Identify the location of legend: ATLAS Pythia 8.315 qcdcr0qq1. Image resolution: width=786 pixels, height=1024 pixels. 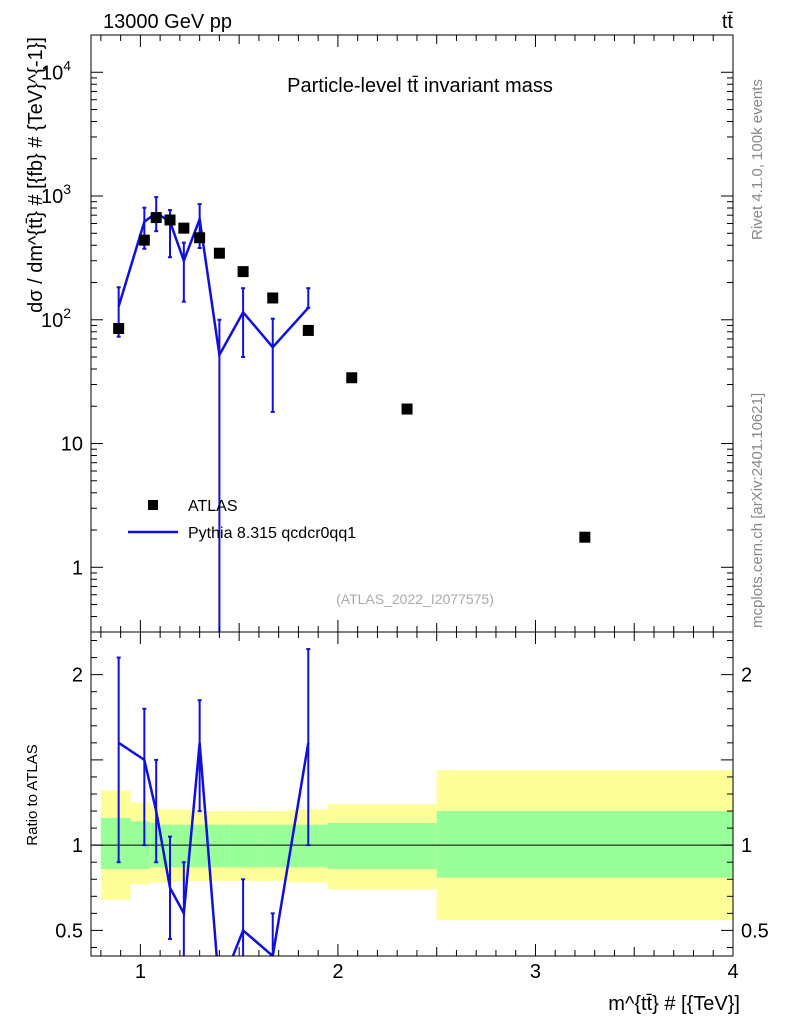
(242, 520).